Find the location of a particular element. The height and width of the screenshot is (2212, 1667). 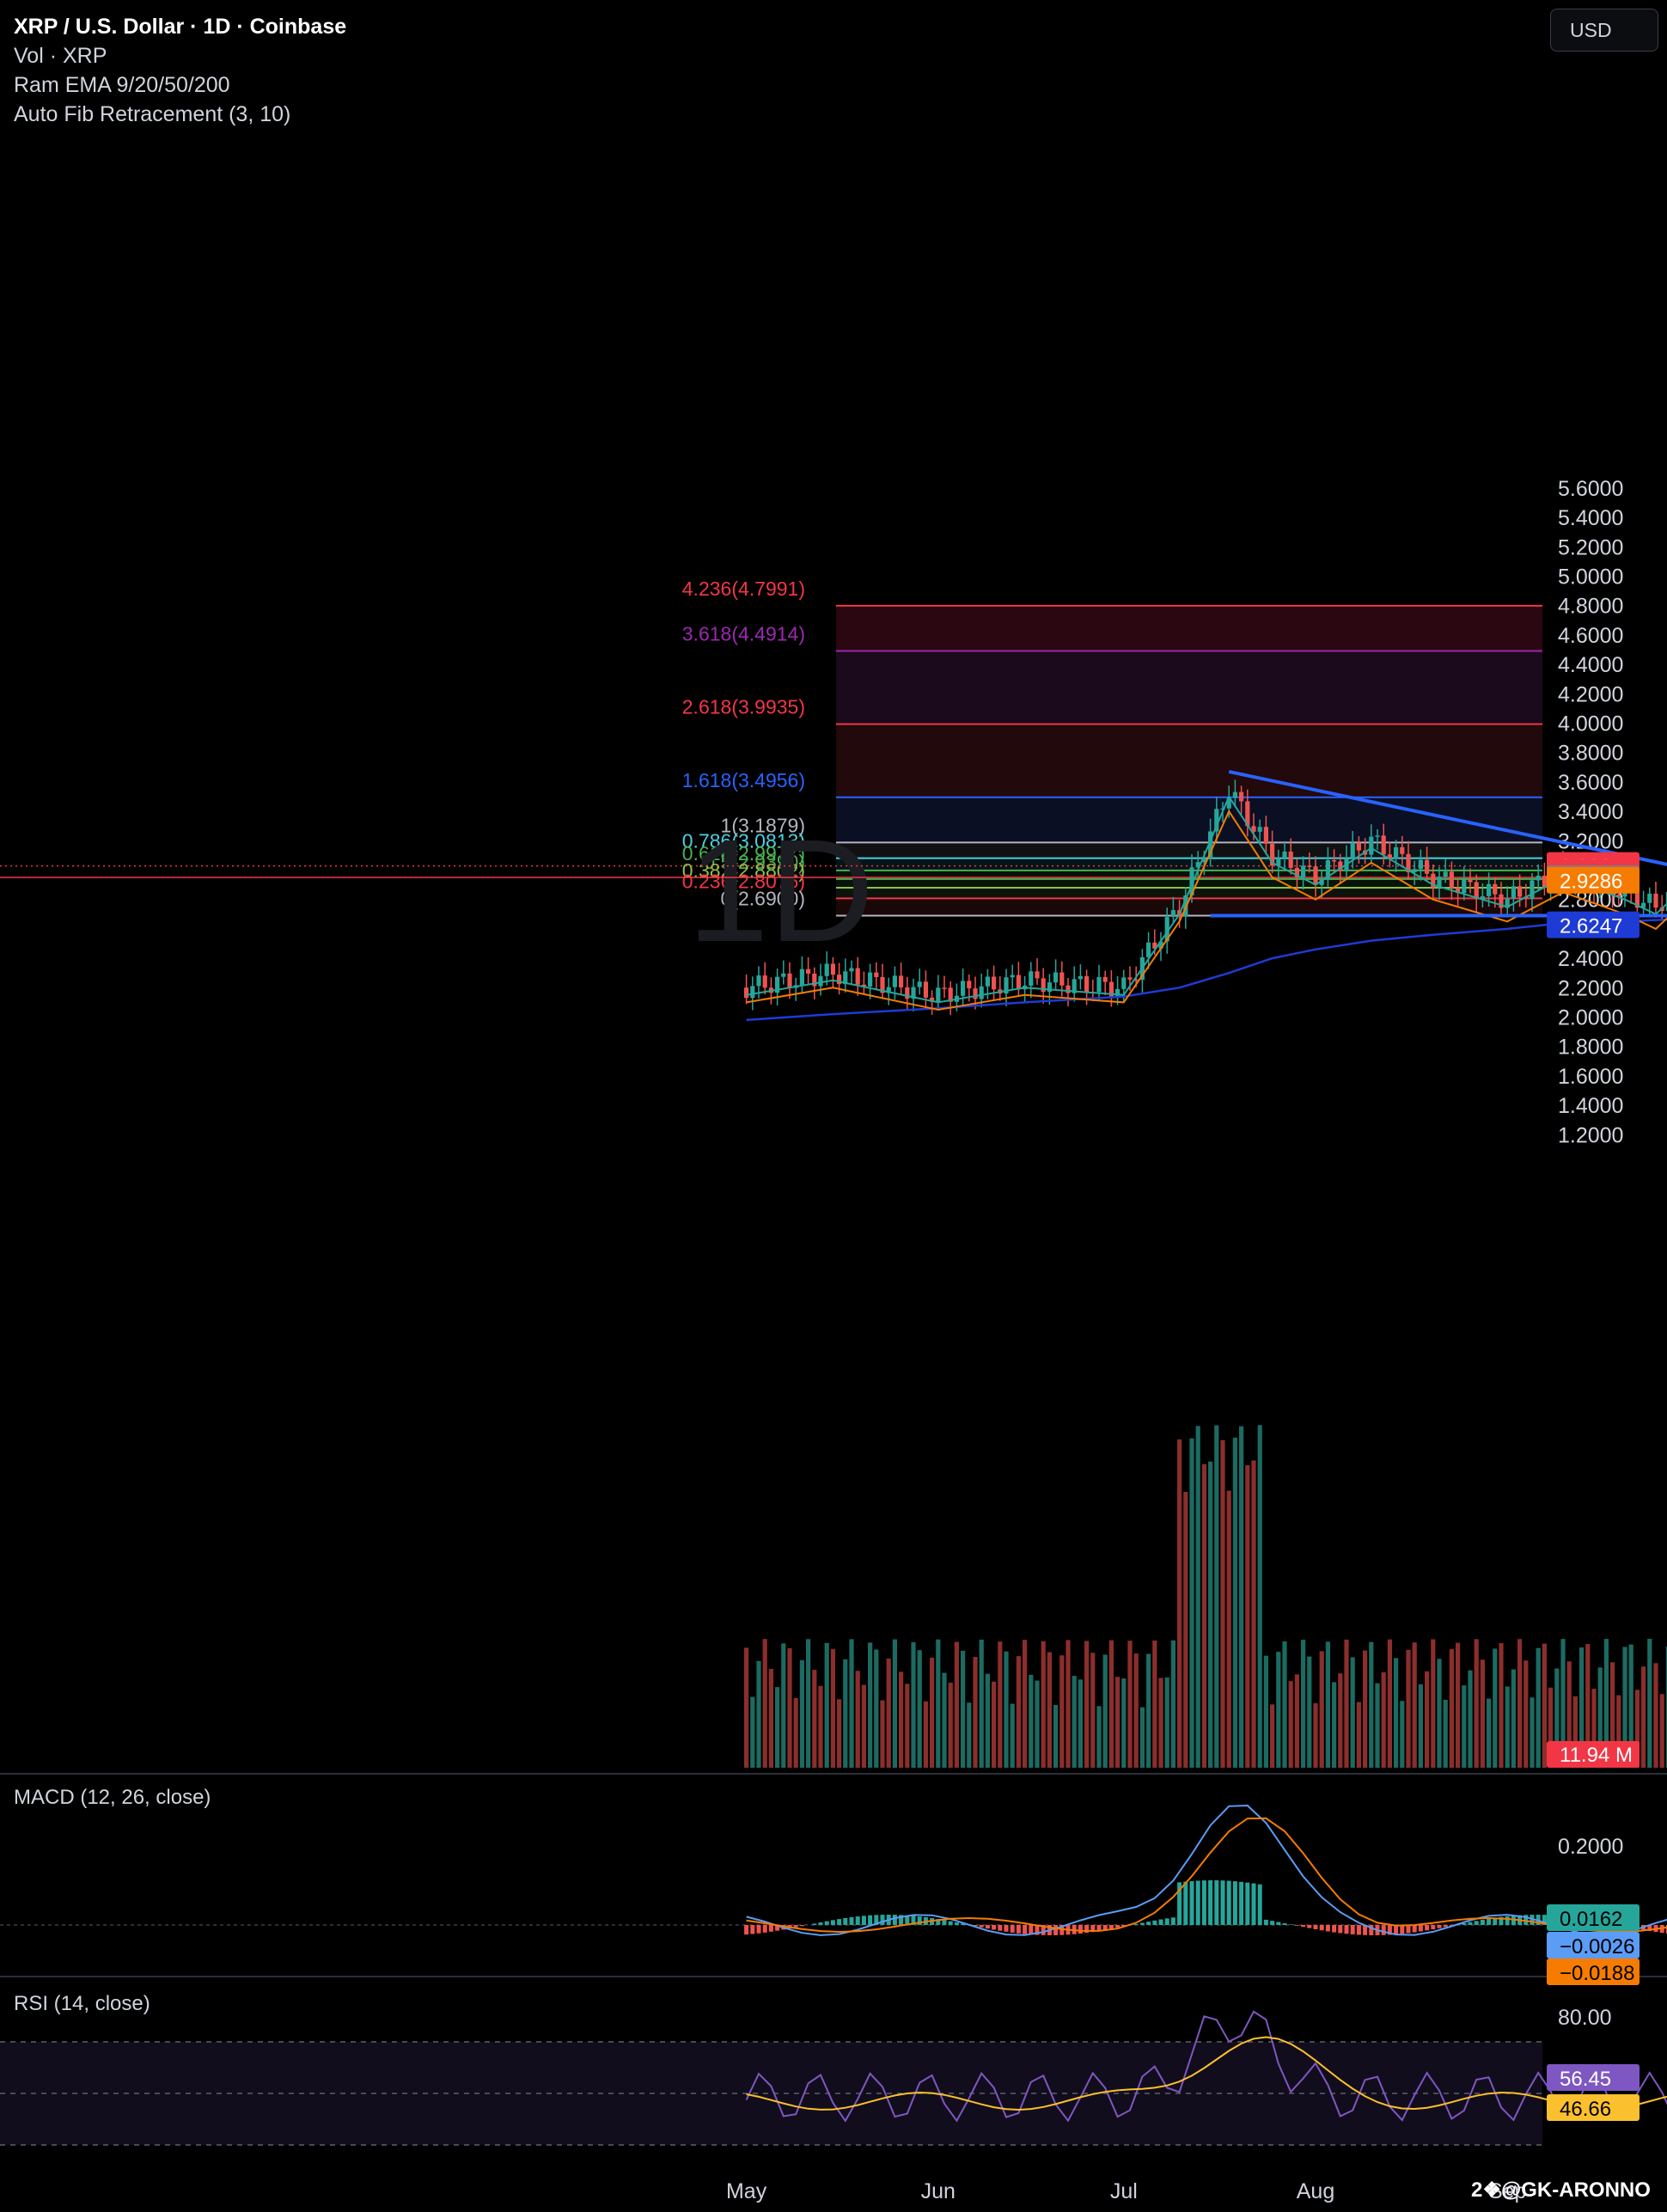

y-tick-label: 4.2000 is located at coordinates (1590, 694).